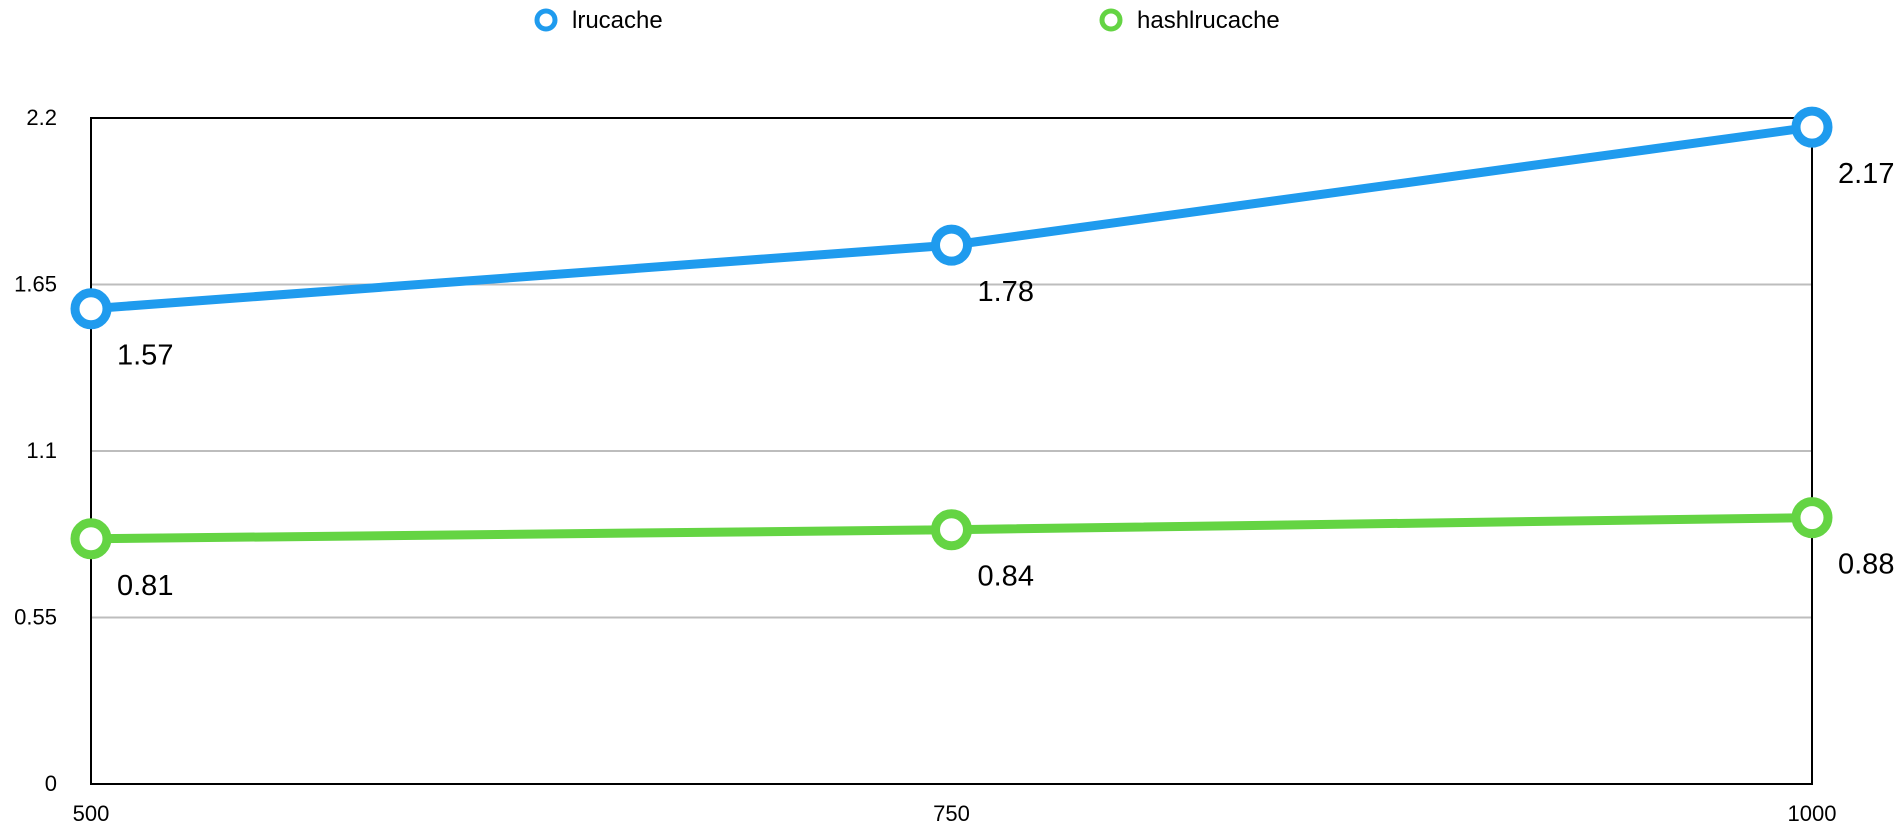 This screenshot has height=835, width=1900. What do you see at coordinates (51, 783) in the screenshot?
I see `y-tick-label: 0` at bounding box center [51, 783].